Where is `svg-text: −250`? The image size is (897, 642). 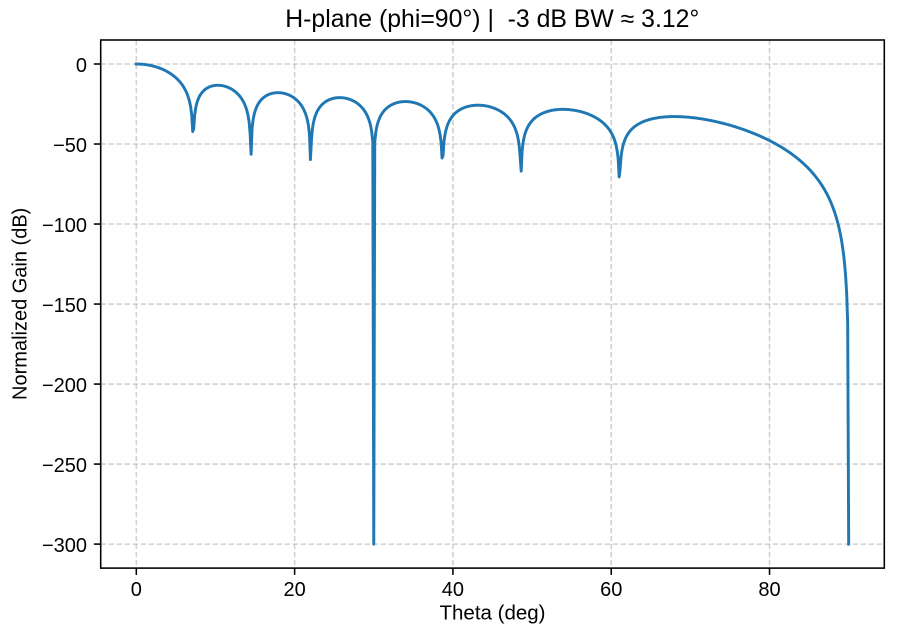 svg-text: −250 is located at coordinates (64, 466).